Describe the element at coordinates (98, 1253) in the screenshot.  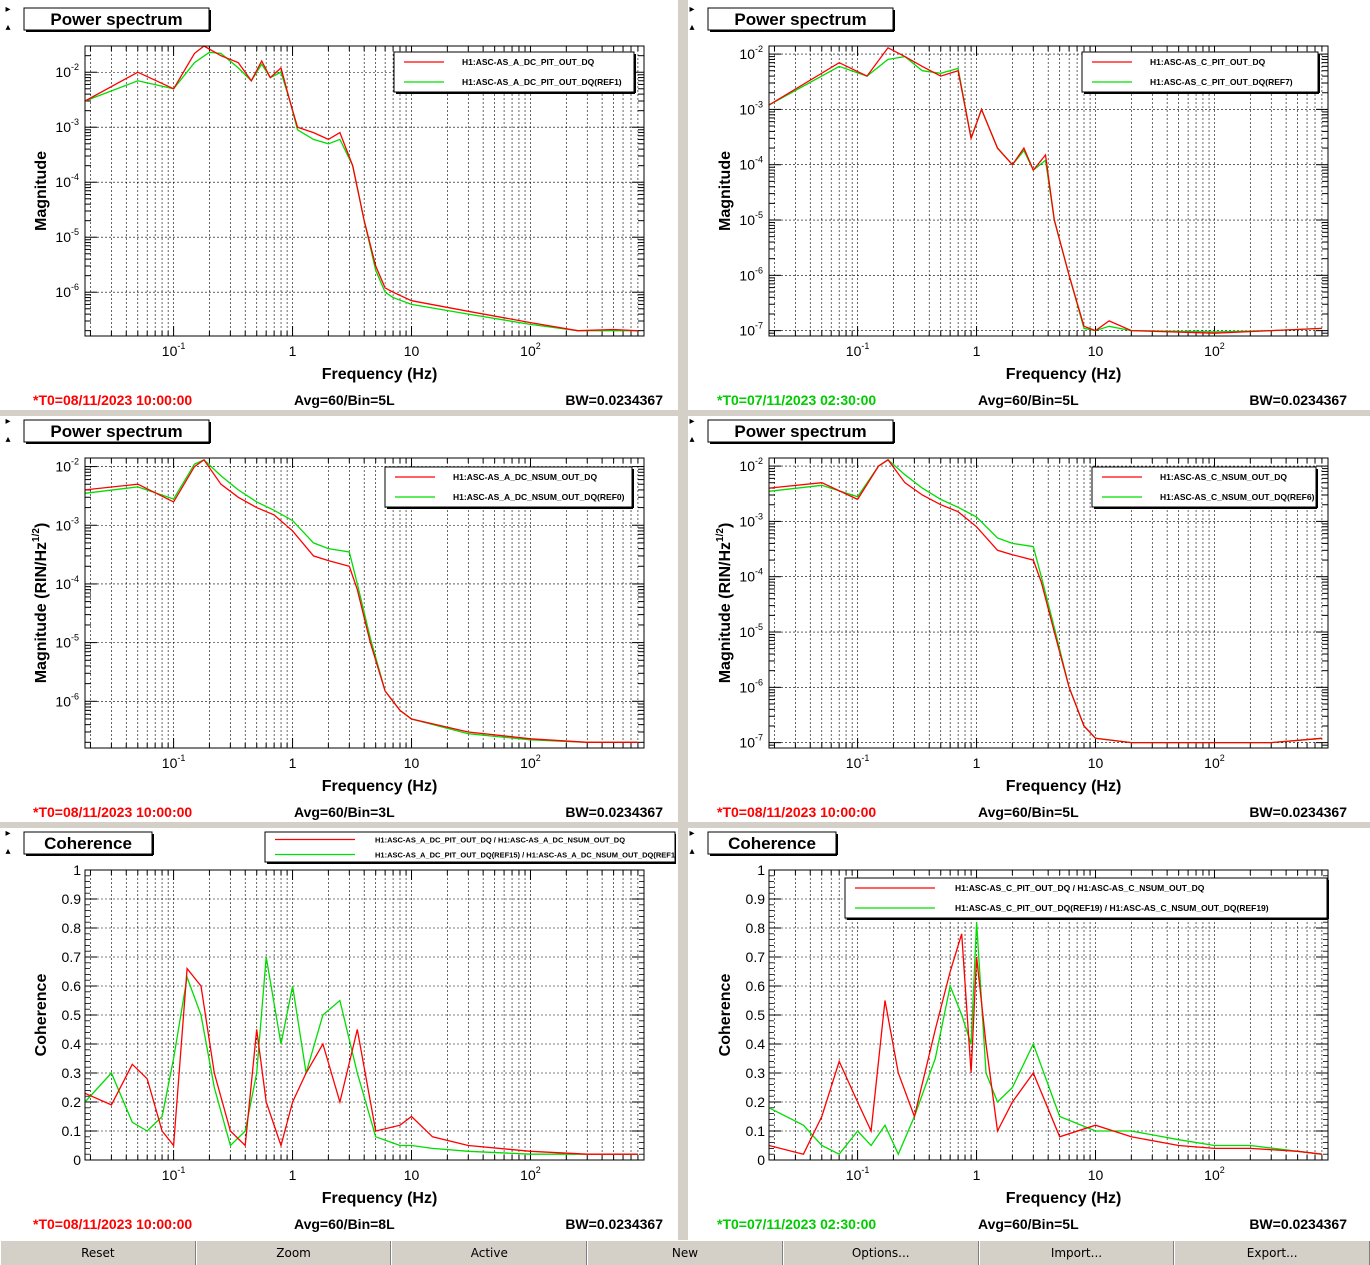
I see `reset-button: Reset` at that location.